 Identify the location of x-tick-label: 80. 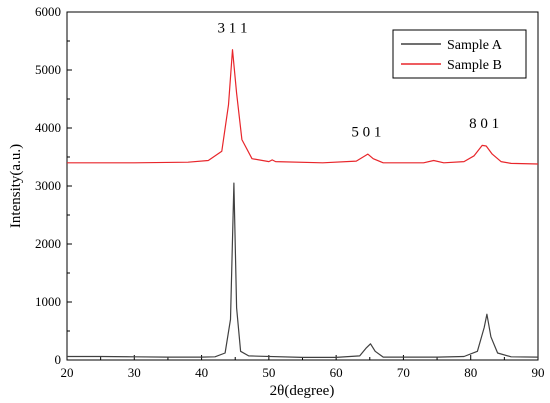
(470, 372).